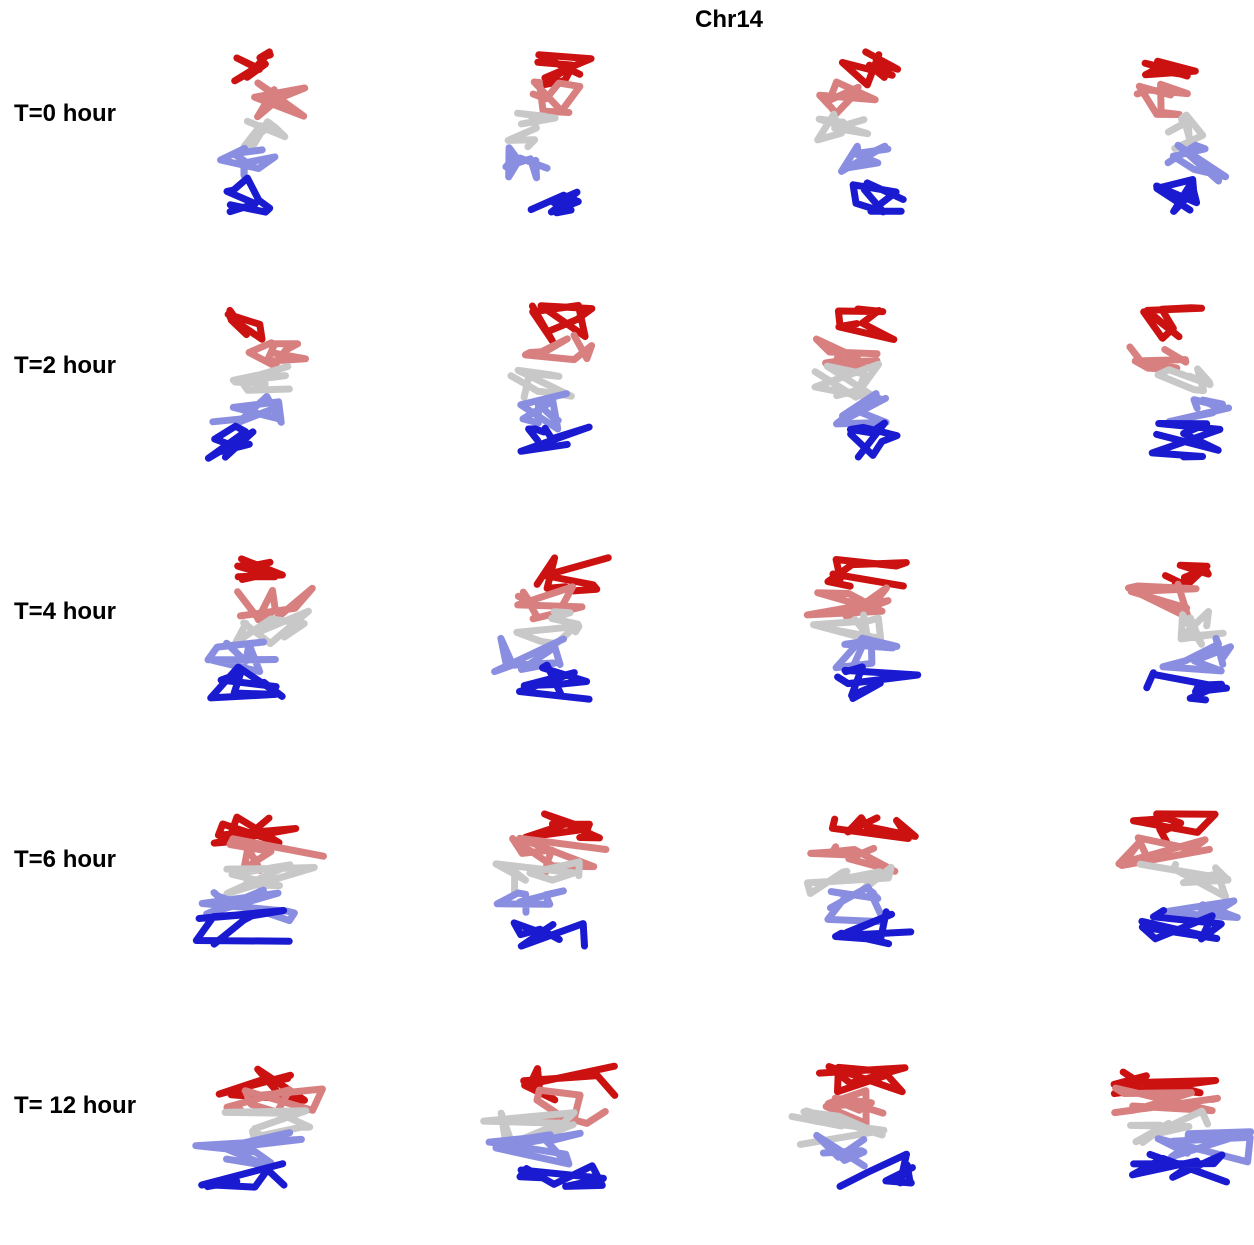 The height and width of the screenshot is (1245, 1254). I want to click on row-label: T=6 hour, so click(65, 859).